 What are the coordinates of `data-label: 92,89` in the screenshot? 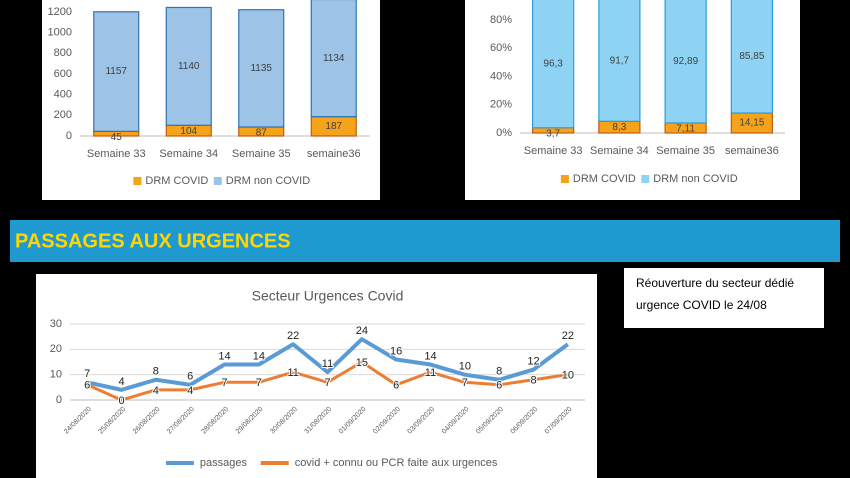 It's located at (685, 61).